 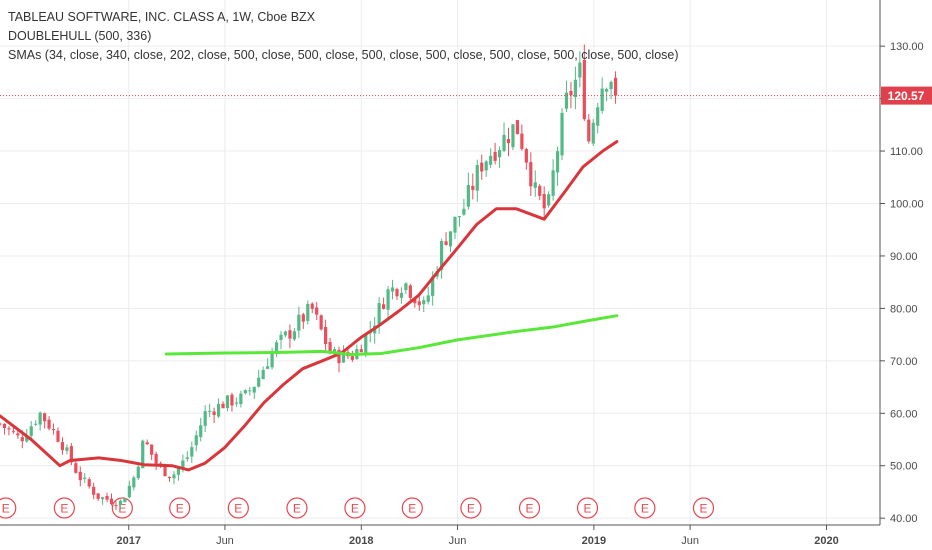 What do you see at coordinates (907, 204) in the screenshot?
I see `y-tick-label: 100.00` at bounding box center [907, 204].